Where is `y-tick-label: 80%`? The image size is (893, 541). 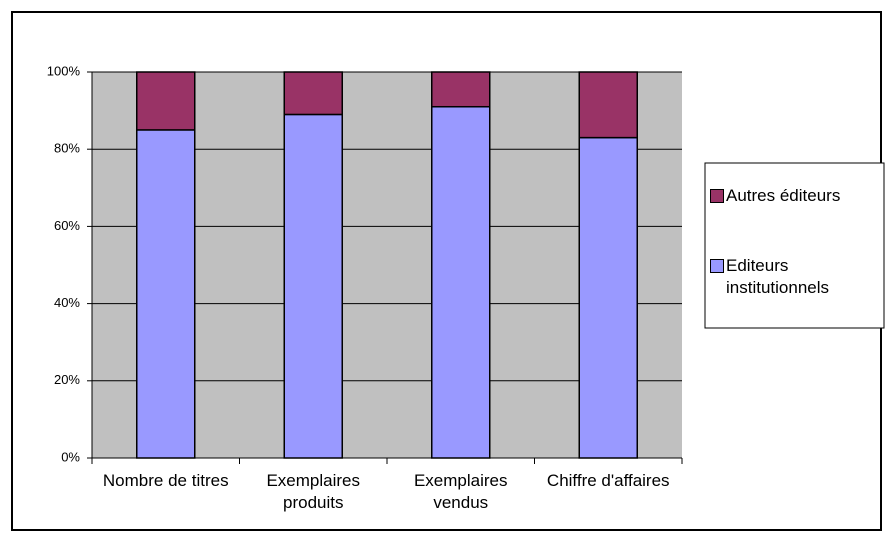
y-tick-label: 80% is located at coordinates (67, 148).